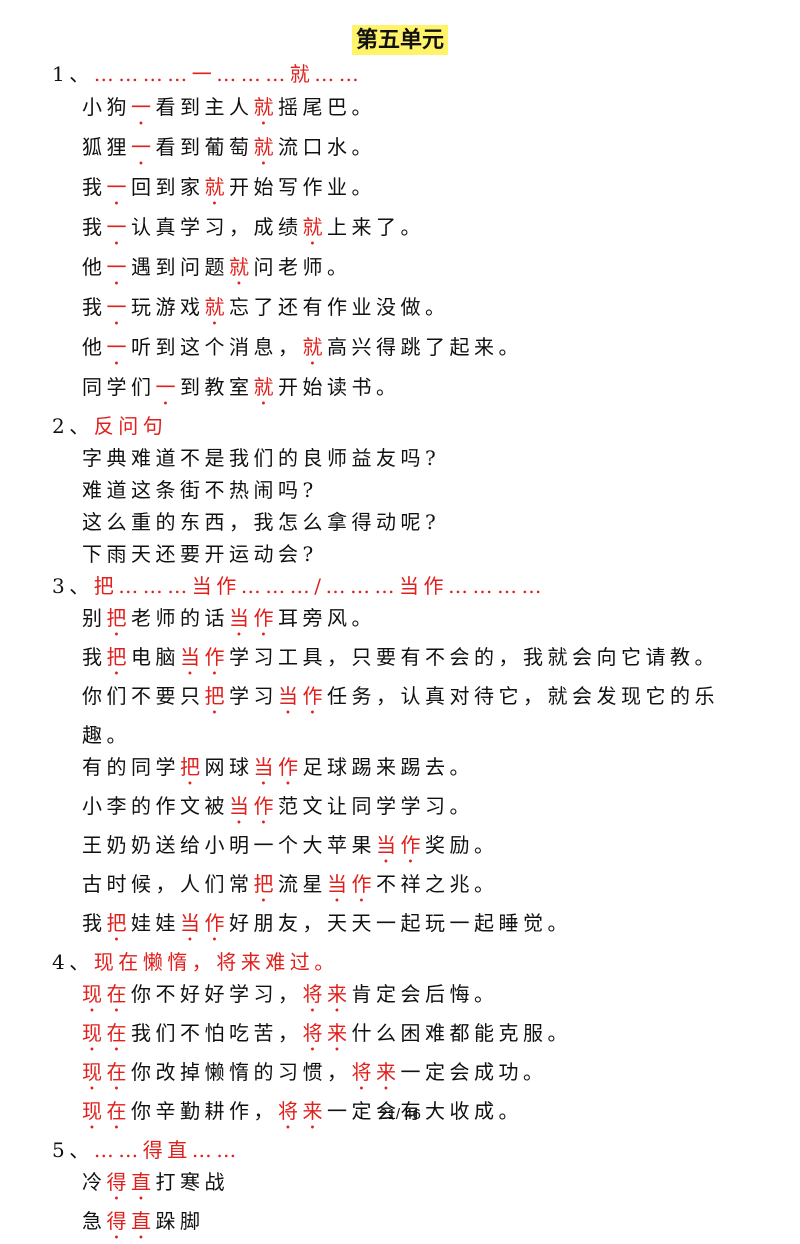 The width and height of the screenshot is (800, 1244). I want to click on text: 开始读书。, so click(339, 387).